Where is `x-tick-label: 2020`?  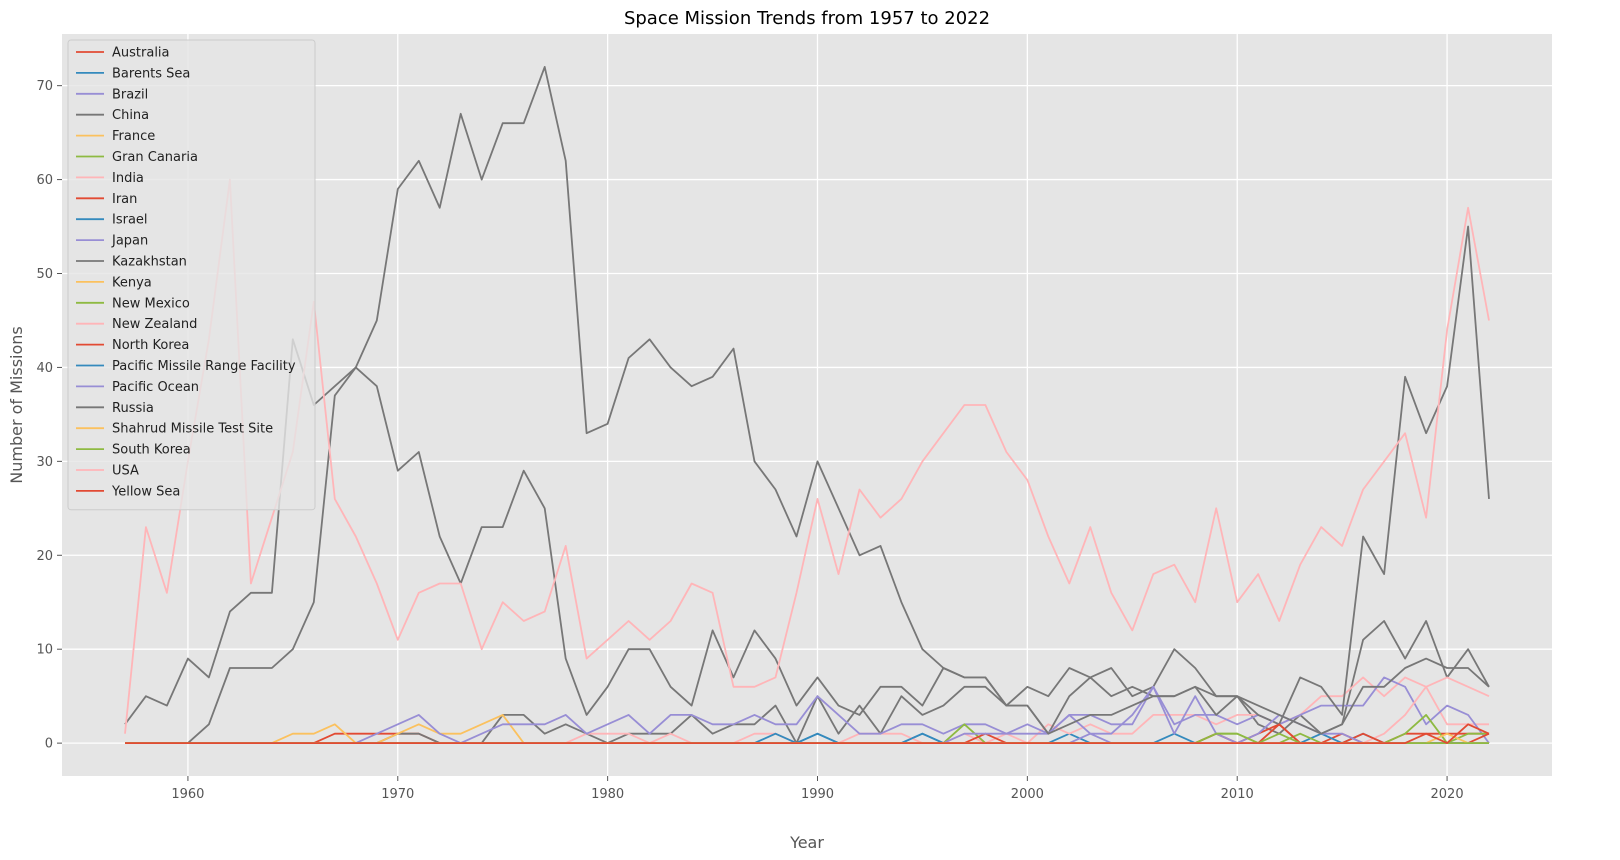 x-tick-label: 2020 is located at coordinates (1447, 794).